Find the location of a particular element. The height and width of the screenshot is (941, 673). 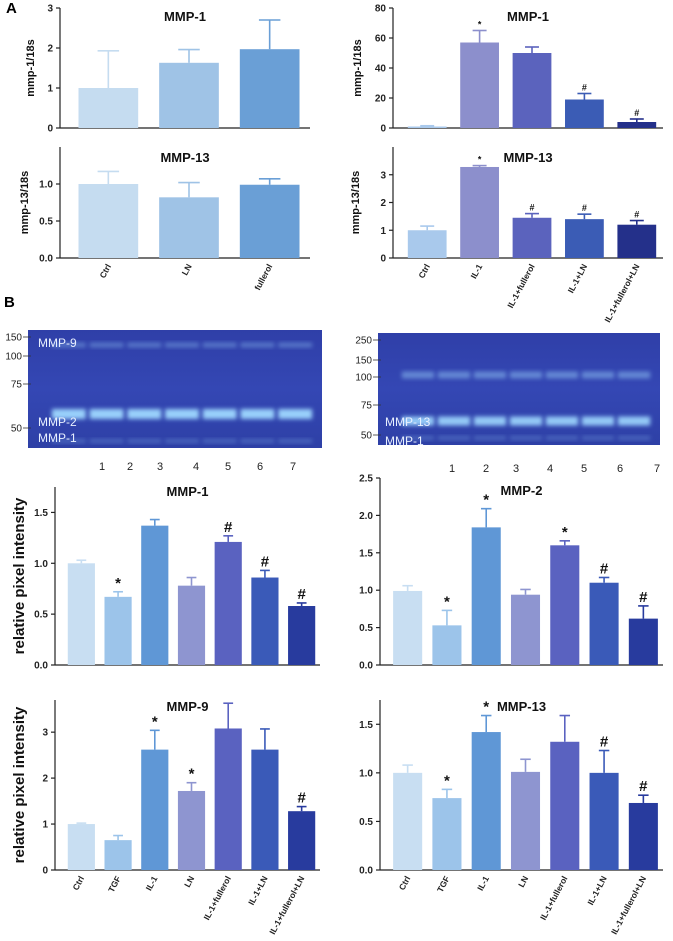

y-tick-label: 1.0 is located at coordinates (366, 773).